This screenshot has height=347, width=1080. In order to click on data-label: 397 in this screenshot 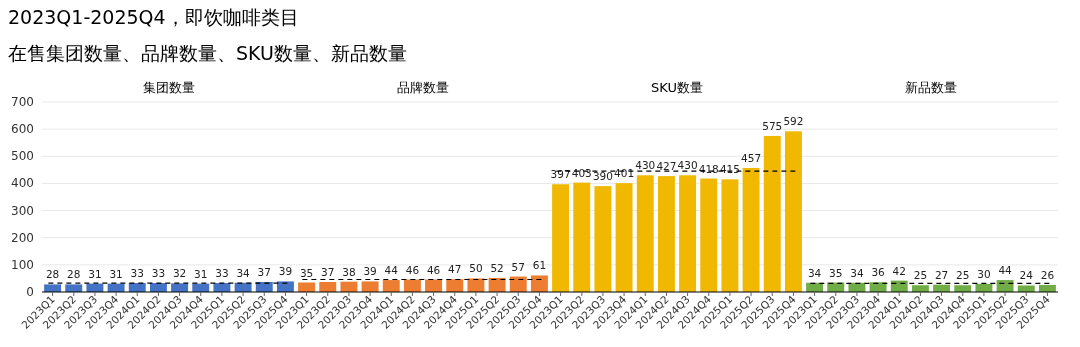, I will do `click(560, 174)`.